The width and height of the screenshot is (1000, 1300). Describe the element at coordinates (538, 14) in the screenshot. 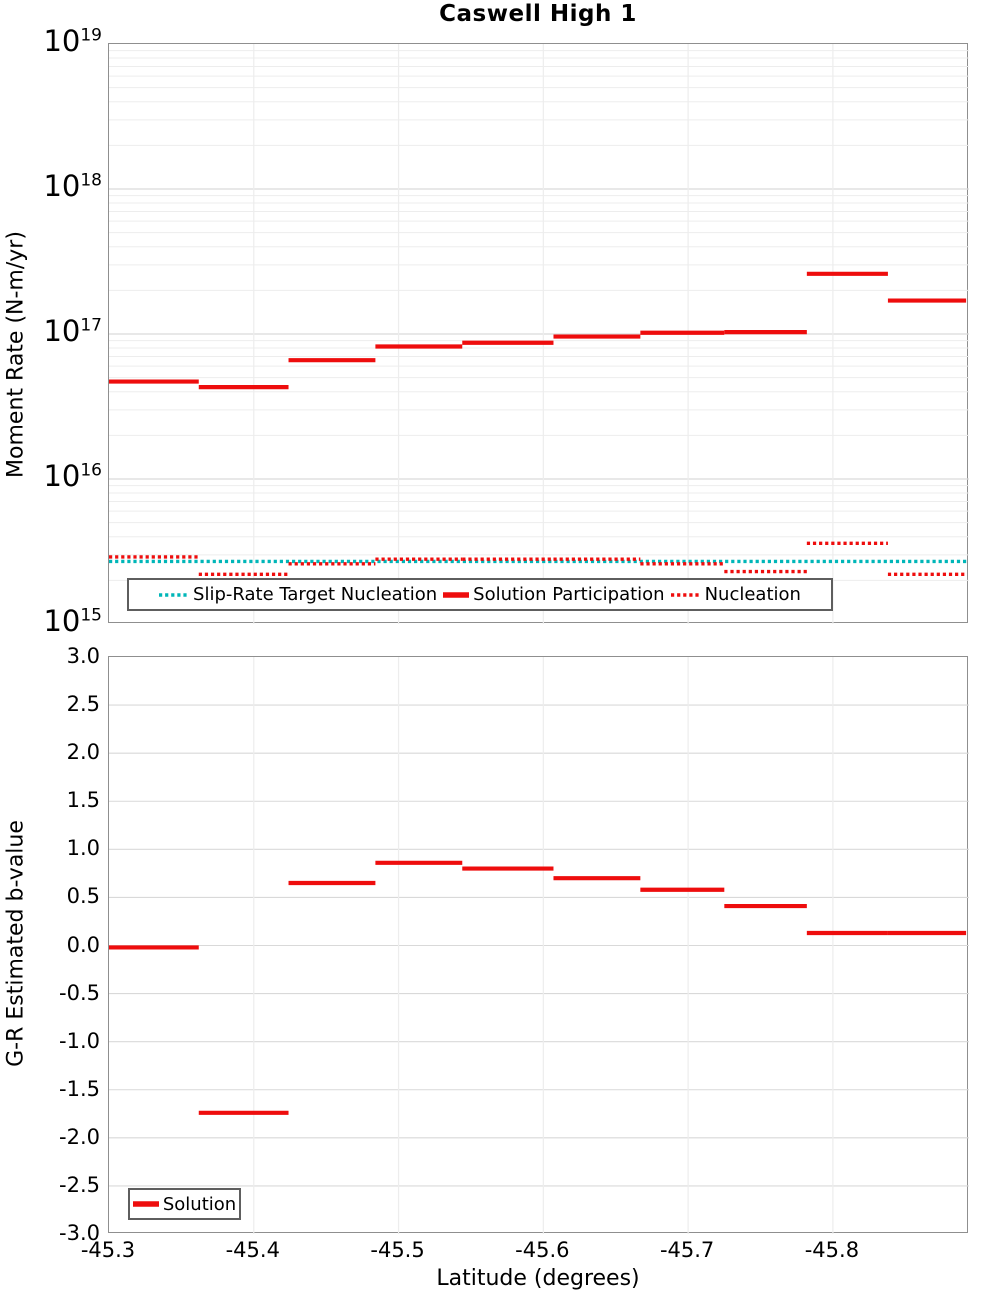

I see `chart-title: Caswell High 1` at that location.